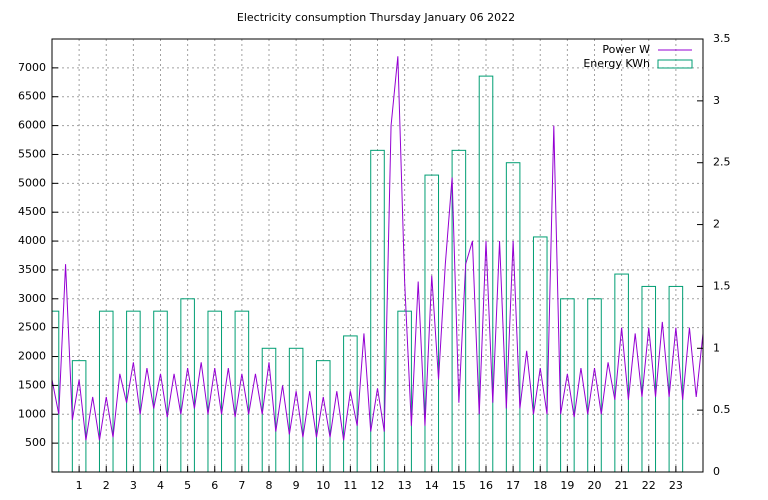  I want to click on y-tick-label: 5000, so click(32, 182).